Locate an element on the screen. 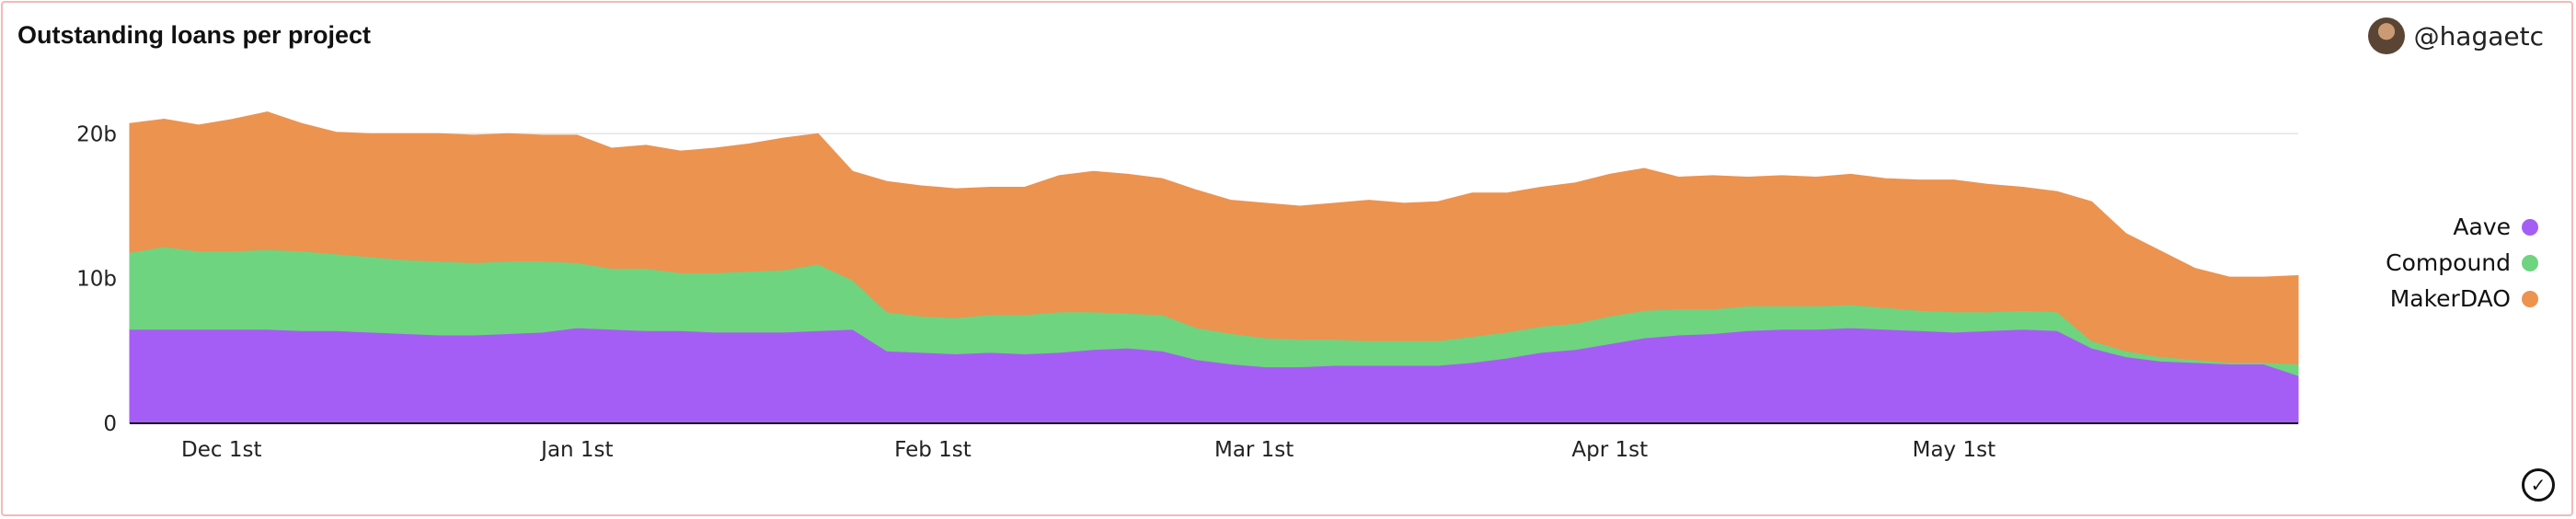  x-tick-label: Apr 1st is located at coordinates (1609, 450).